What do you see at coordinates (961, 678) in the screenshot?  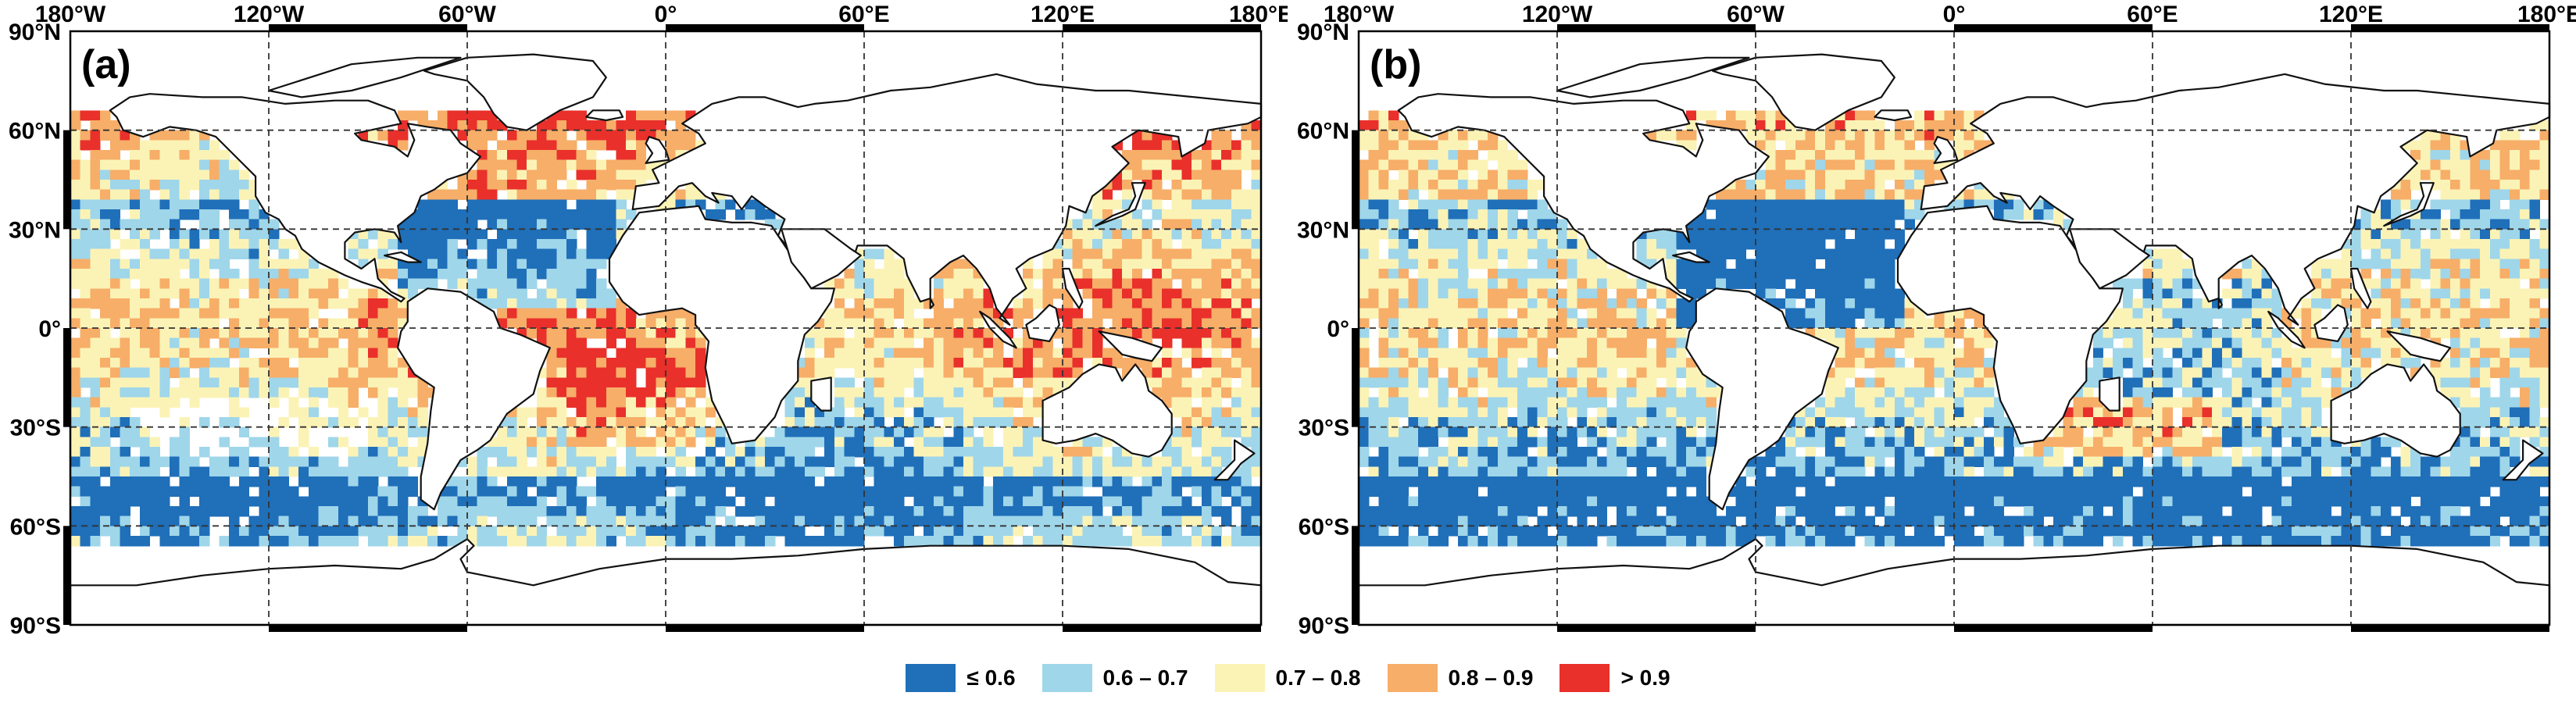 I see `legend-item-very-low: ≤ 0.6` at bounding box center [961, 678].